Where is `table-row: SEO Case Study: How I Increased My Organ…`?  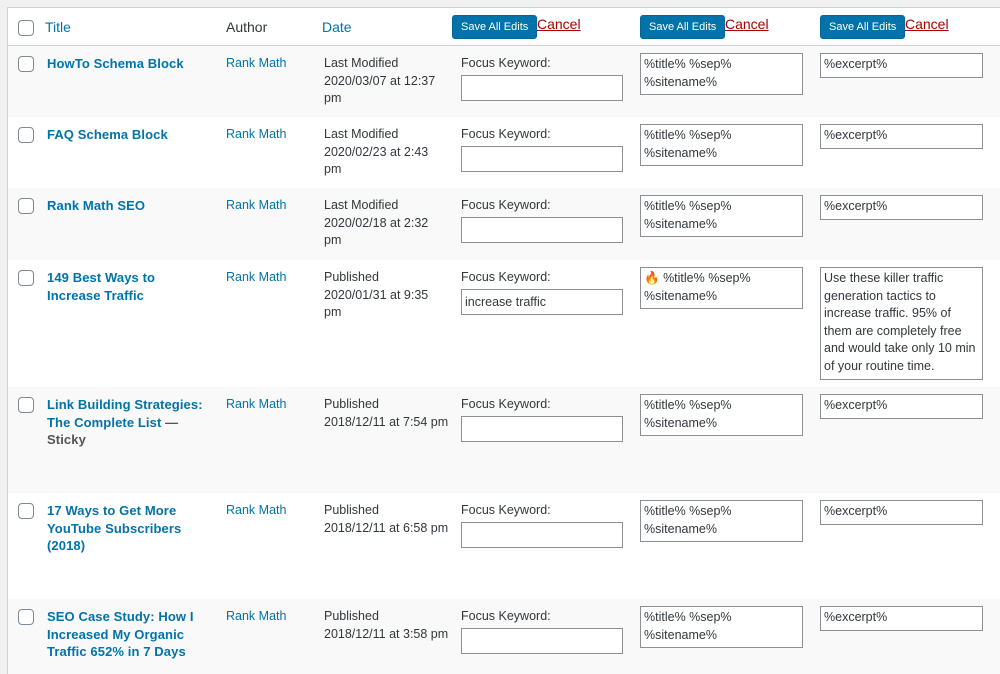
table-row: SEO Case Study: How I Increased My Organ… is located at coordinates (504, 636).